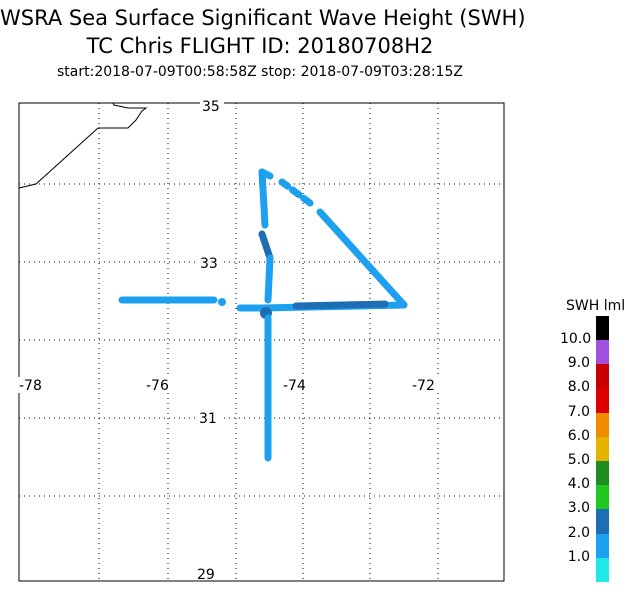  Describe the element at coordinates (260, 46) in the screenshot. I see `flight-id-title: TC Chris FLIGHT ID: 20180708H2` at that location.